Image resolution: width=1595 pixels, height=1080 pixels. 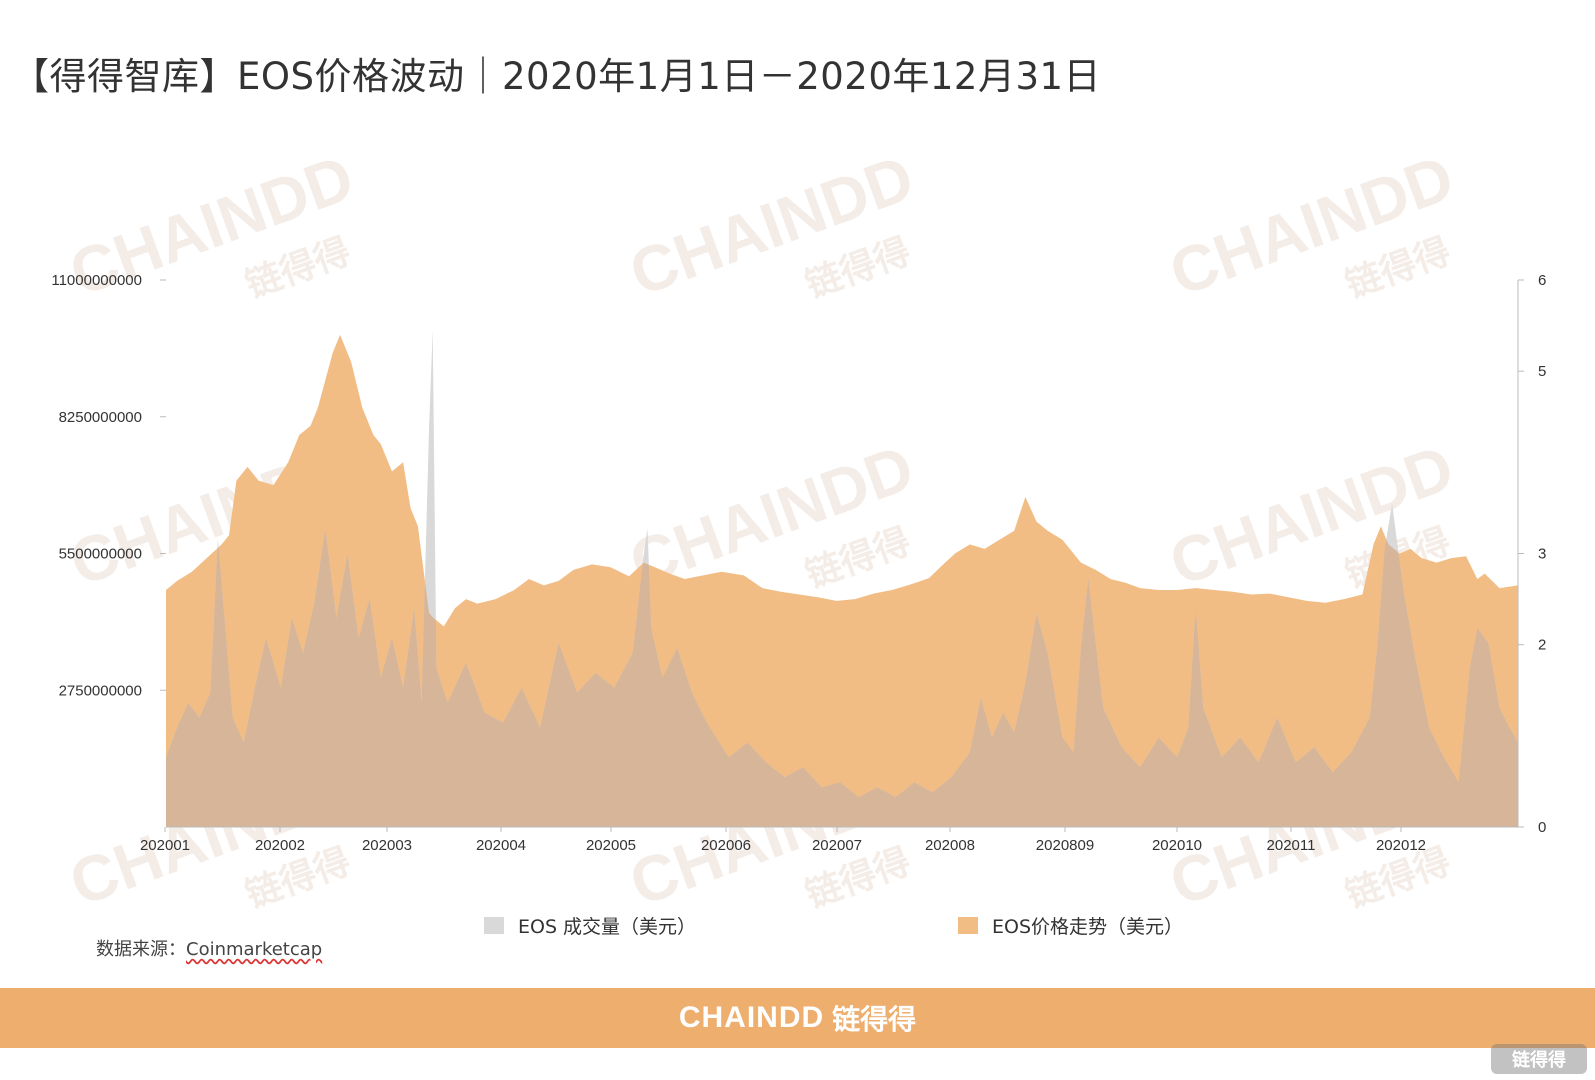 I want to click on footer-brand: CHAINDD, so click(x=751, y=1017).